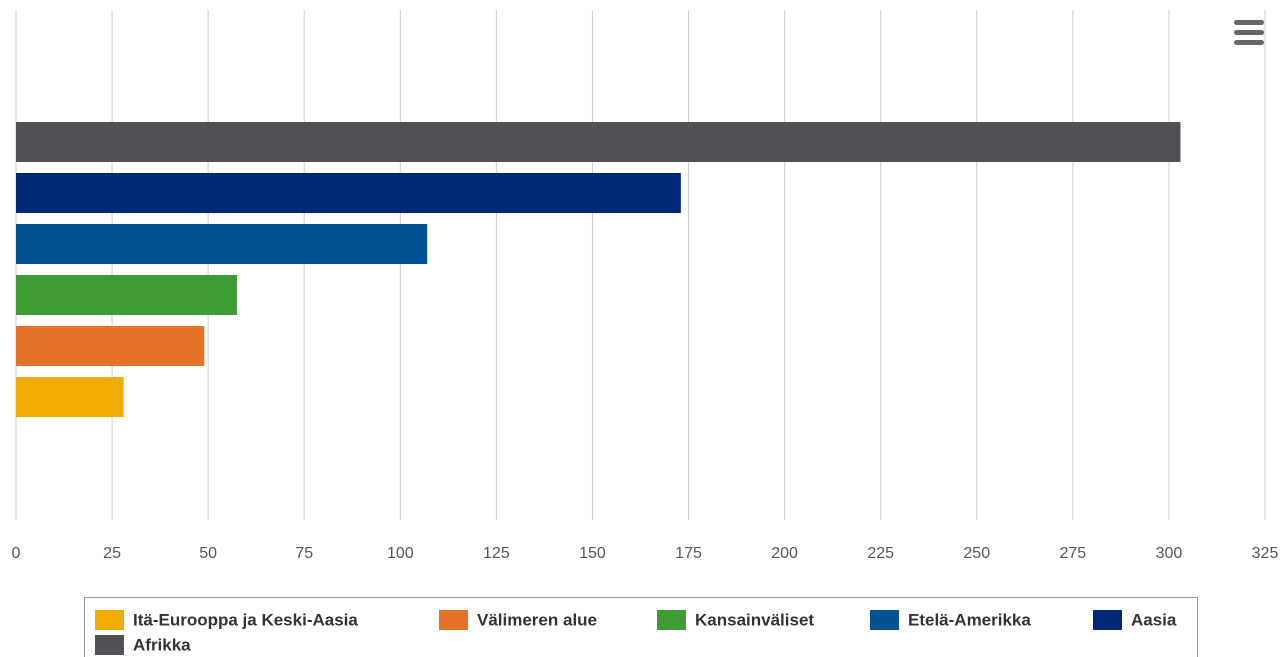 The image size is (1286, 657). Describe the element at coordinates (245, 619) in the screenshot. I see `legend-label: Itä-Eurooppa ja Keski-Aasia` at that location.